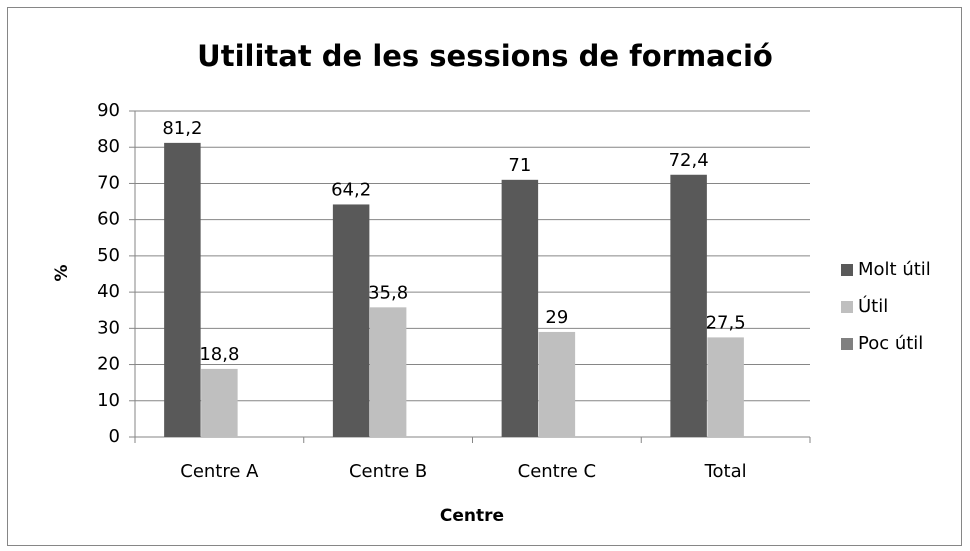 Image resolution: width=970 pixels, height=551 pixels. Describe the element at coordinates (182, 128) in the screenshot. I see `data-label: 81,2` at that location.